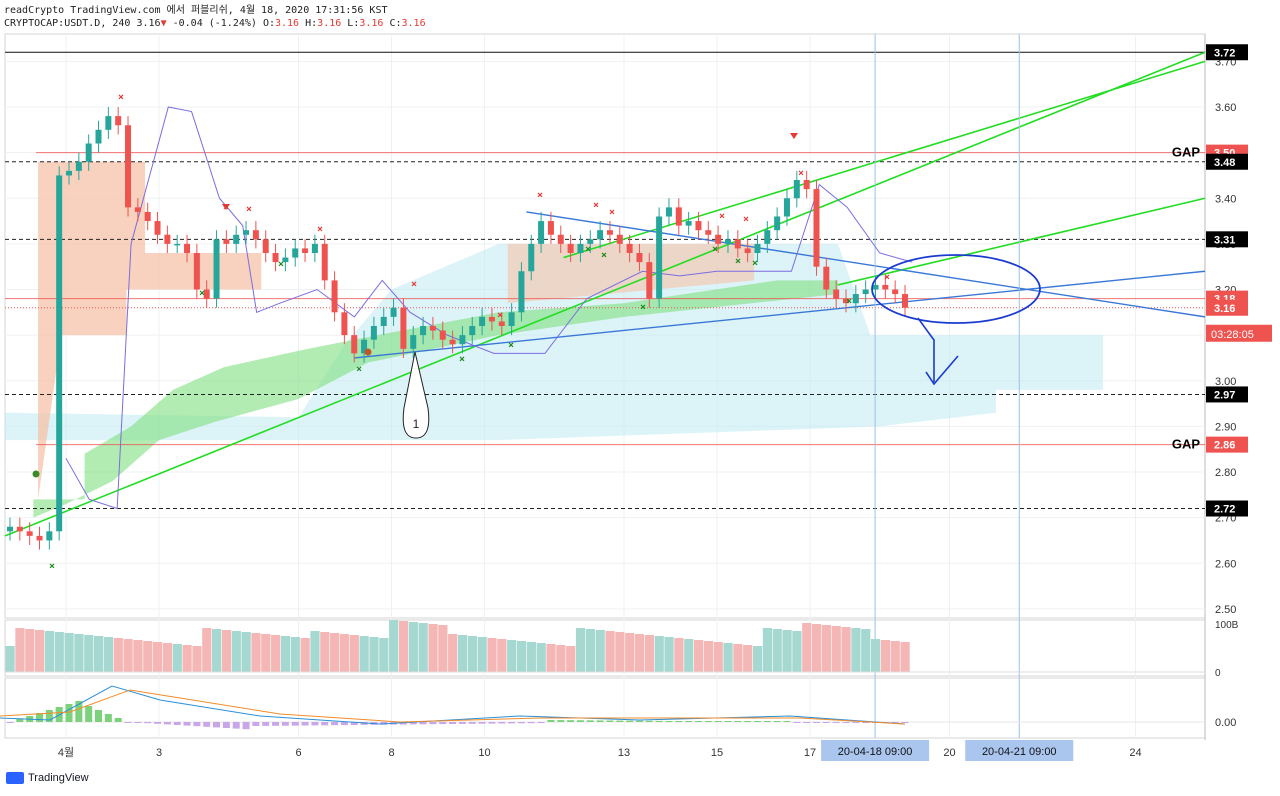 The height and width of the screenshot is (796, 1280). I want to click on price-box-2.86, so click(1227, 444).